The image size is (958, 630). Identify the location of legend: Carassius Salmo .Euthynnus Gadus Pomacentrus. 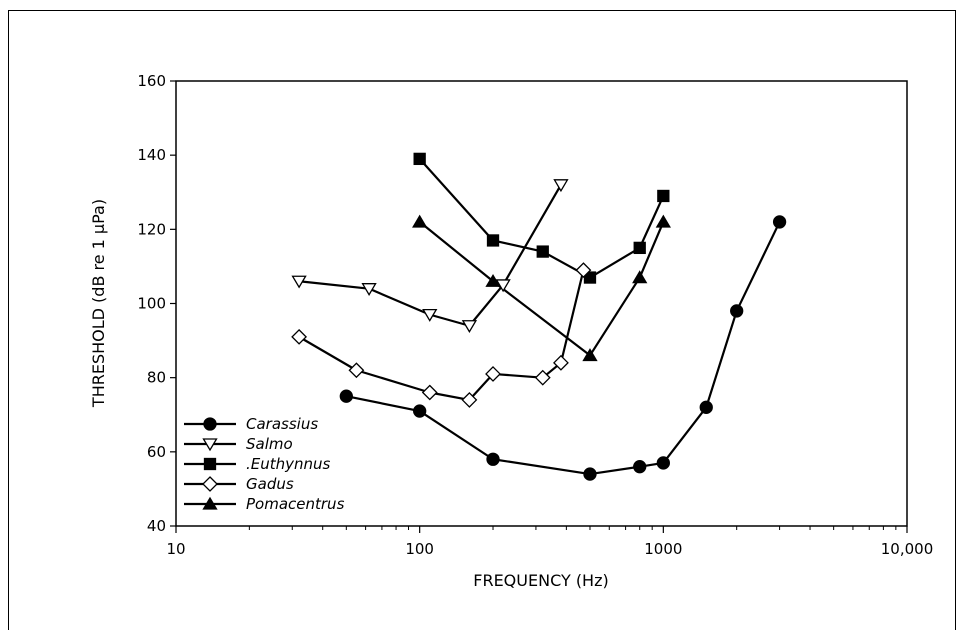
(264, 464).